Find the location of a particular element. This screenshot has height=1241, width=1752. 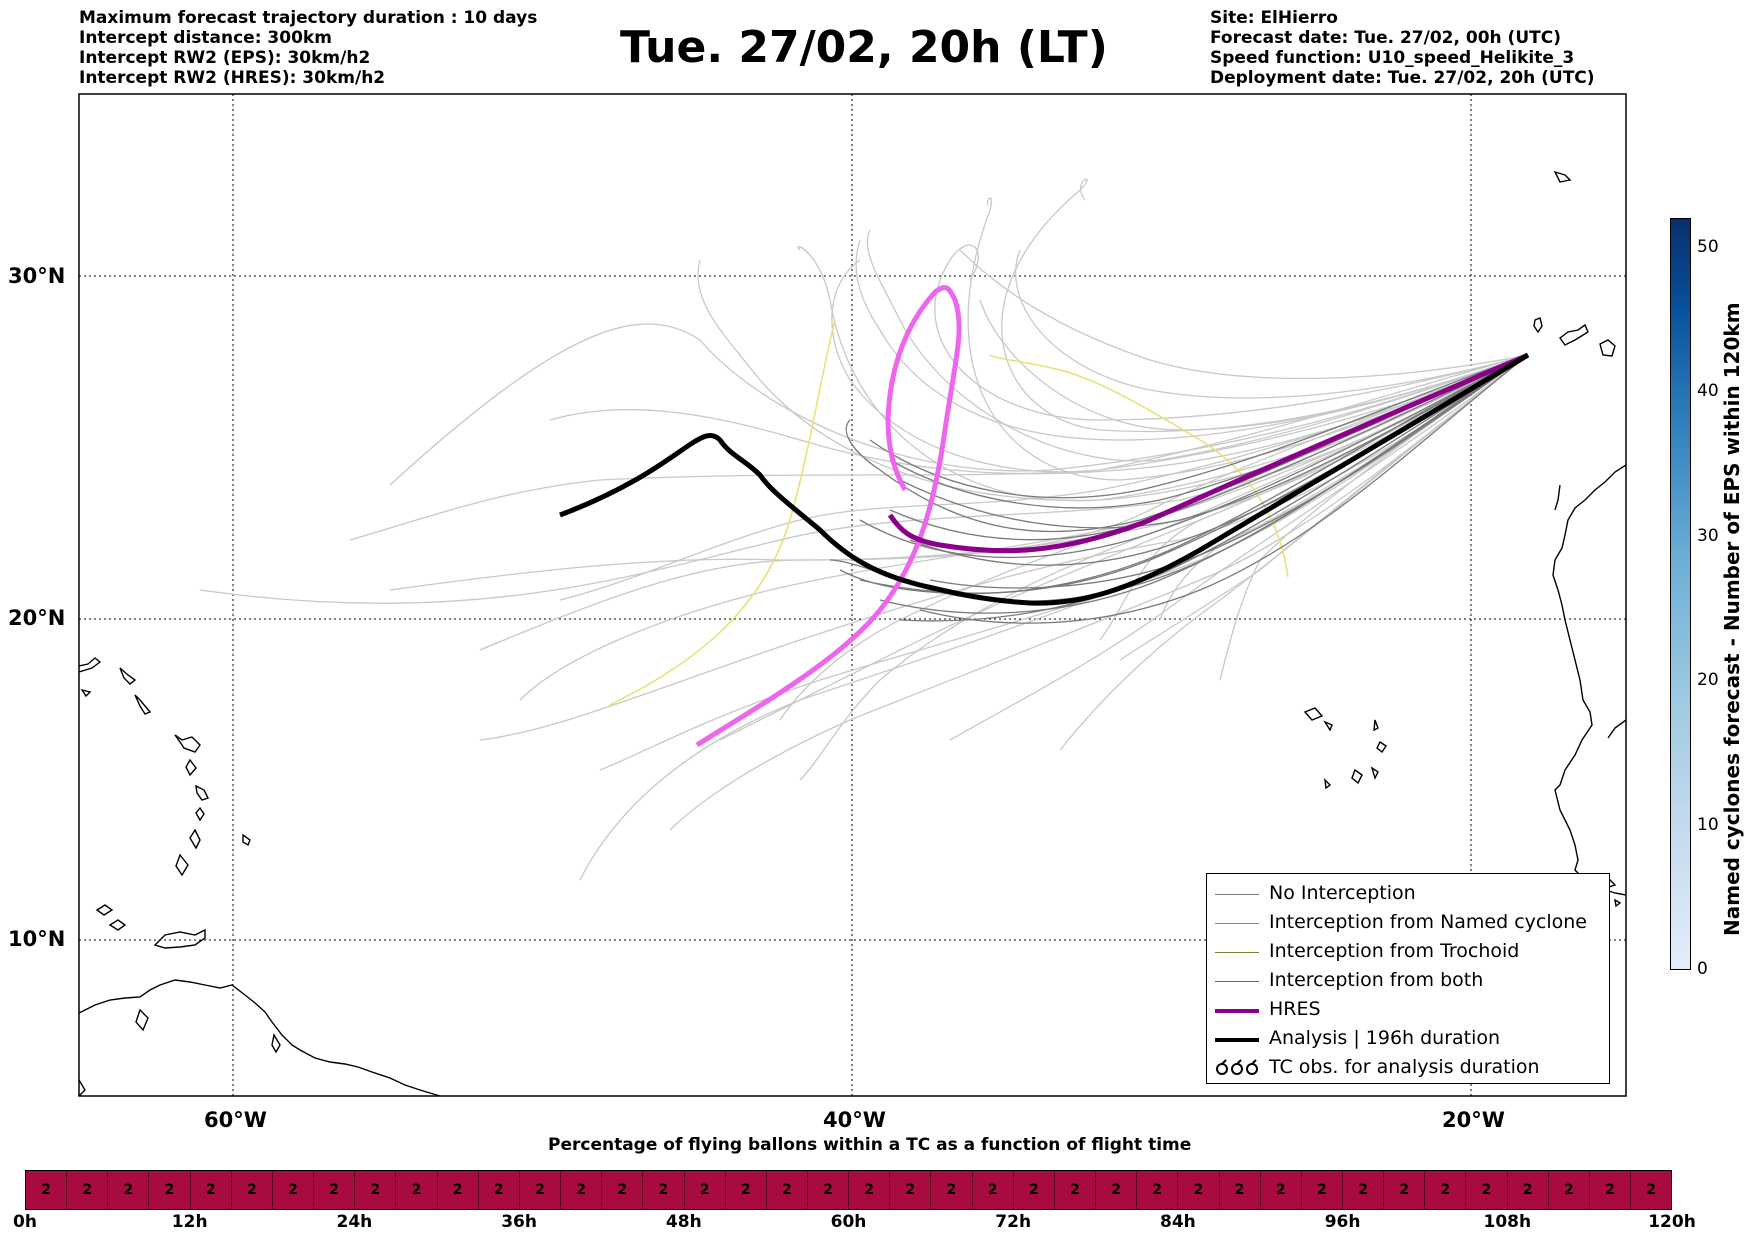

timeline-tick: 108h is located at coordinates (1507, 1222).